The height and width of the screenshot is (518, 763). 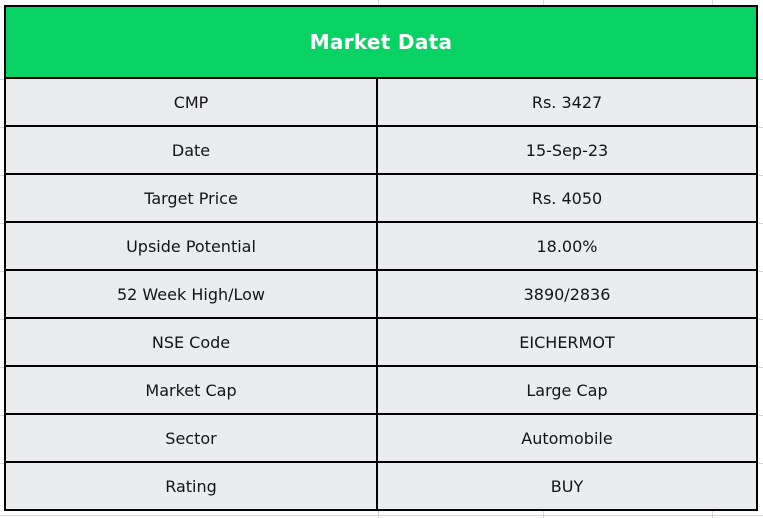 I want to click on row-label: CMP, so click(x=191, y=102).